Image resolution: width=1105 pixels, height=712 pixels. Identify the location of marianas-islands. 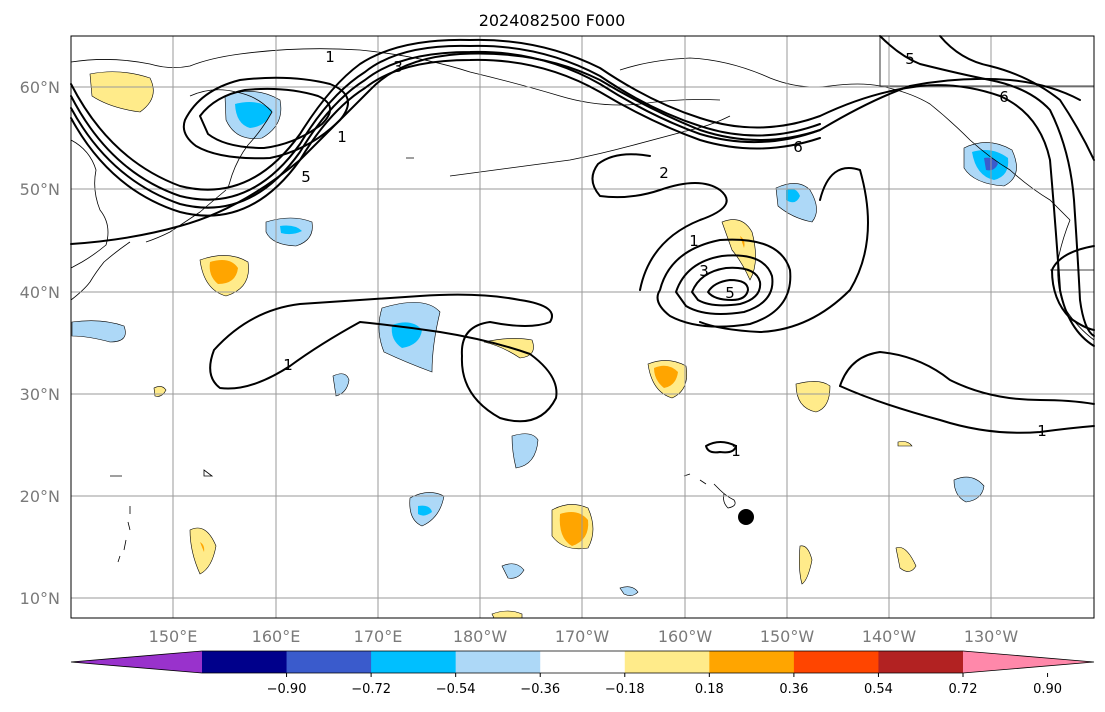
(124, 534).